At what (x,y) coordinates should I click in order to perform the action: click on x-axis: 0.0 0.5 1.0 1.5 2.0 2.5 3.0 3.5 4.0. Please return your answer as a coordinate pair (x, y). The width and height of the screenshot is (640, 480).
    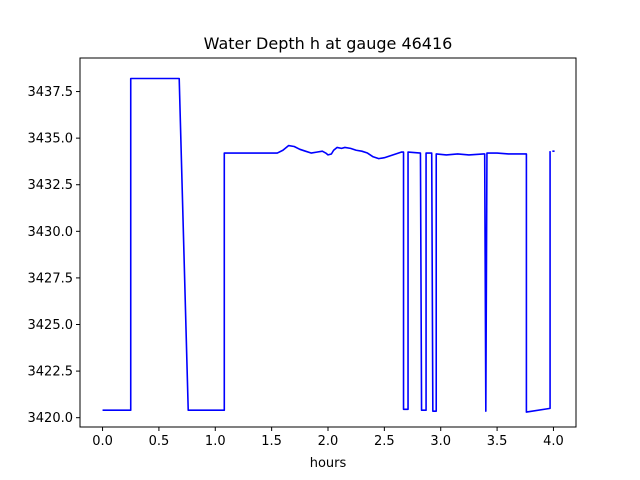
    Looking at the image, I should click on (328, 438).